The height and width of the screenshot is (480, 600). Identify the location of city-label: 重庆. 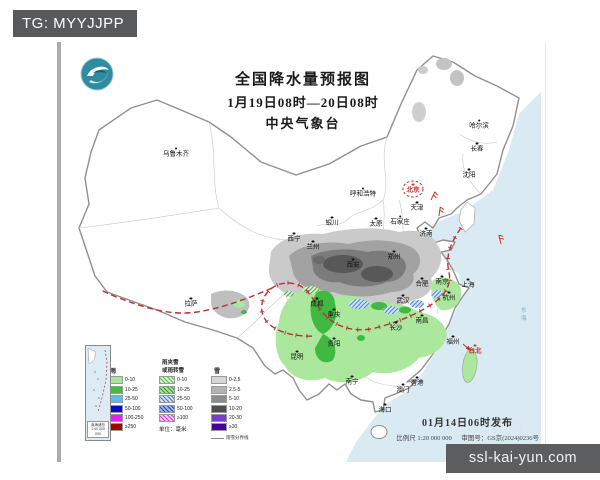
(334, 313).